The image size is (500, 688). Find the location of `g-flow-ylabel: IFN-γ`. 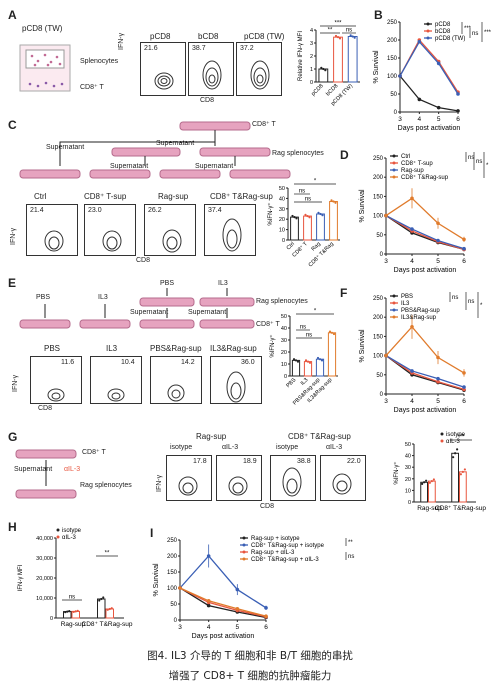

g-flow-ylabel: IFN-γ is located at coordinates (159, 483).